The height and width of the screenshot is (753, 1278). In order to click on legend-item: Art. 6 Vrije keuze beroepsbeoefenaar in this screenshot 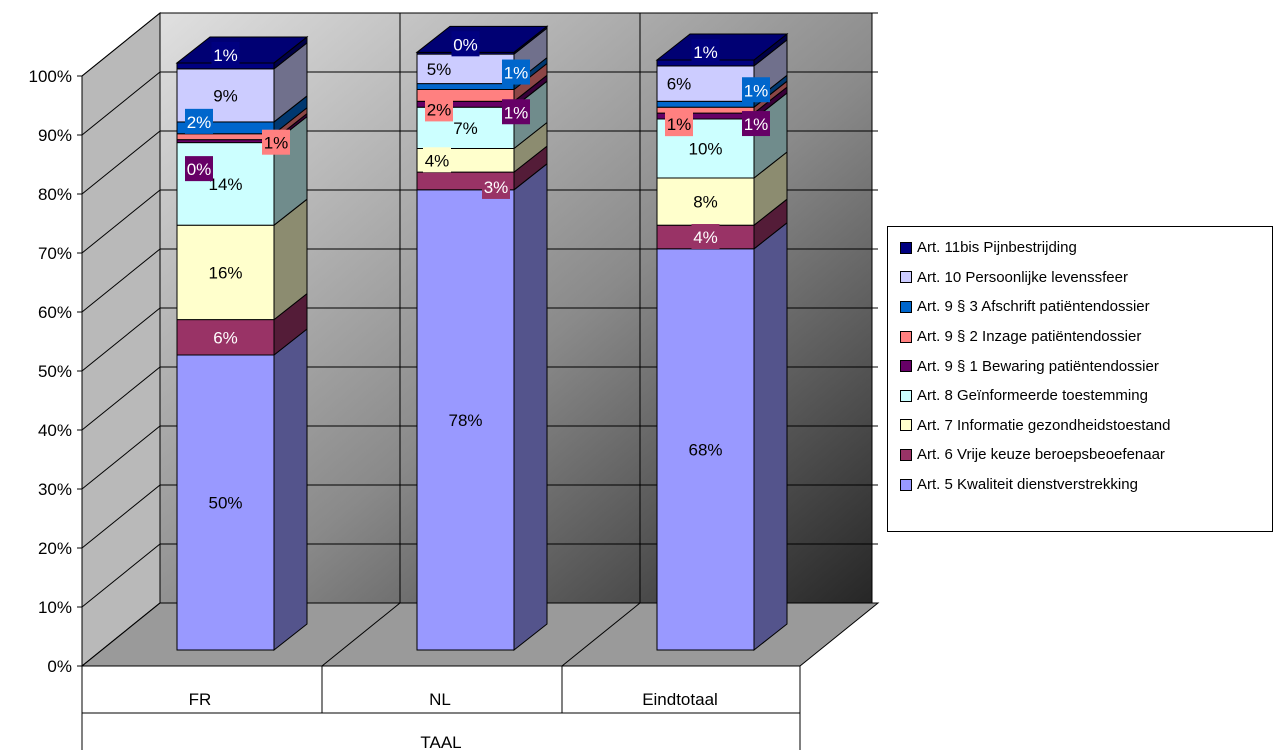, I will do `click(1086, 455)`.